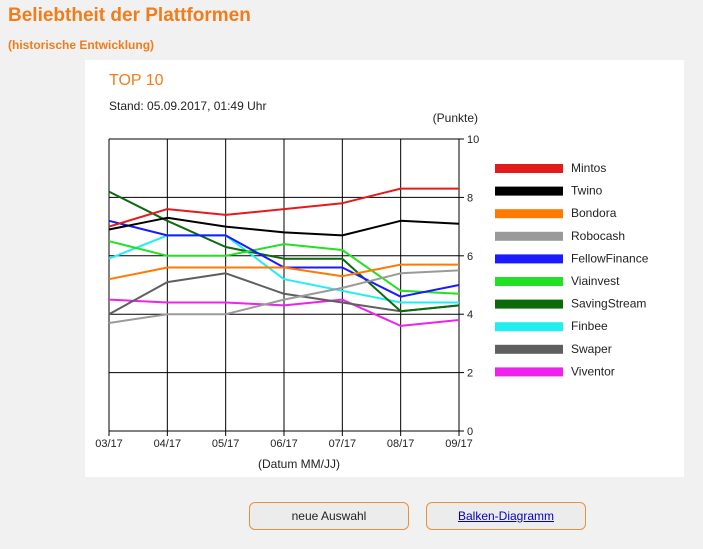 The height and width of the screenshot is (549, 703). Describe the element at coordinates (226, 444) in the screenshot. I see `x-tick-label: 05/17` at that location.